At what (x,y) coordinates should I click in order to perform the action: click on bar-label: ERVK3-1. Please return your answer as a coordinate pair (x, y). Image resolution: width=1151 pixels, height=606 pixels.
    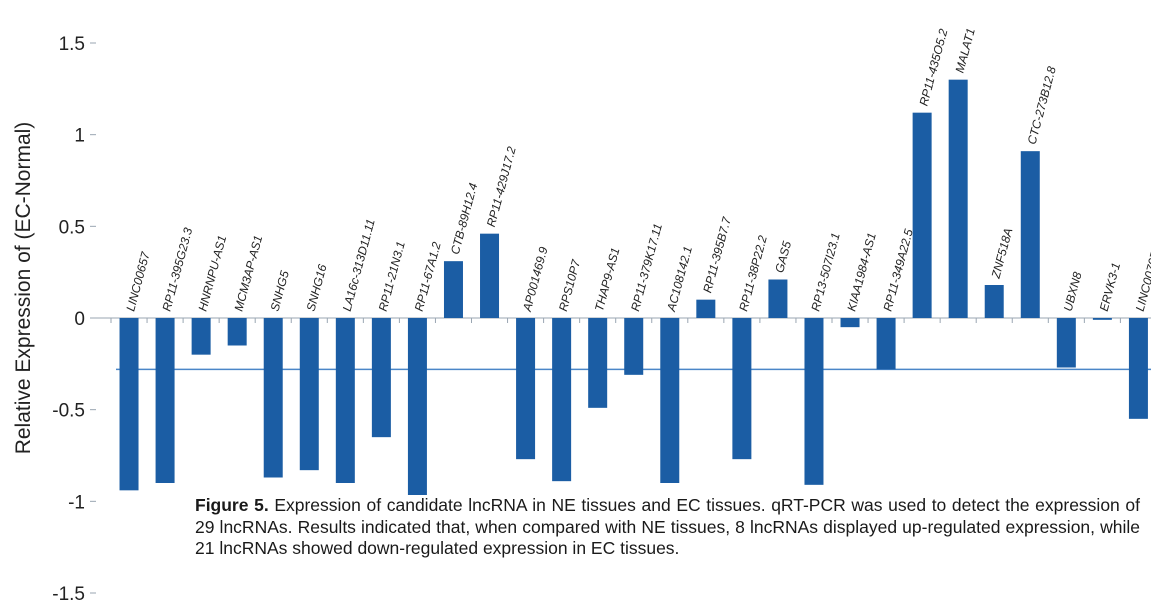
    Looking at the image, I should click on (1110, 287).